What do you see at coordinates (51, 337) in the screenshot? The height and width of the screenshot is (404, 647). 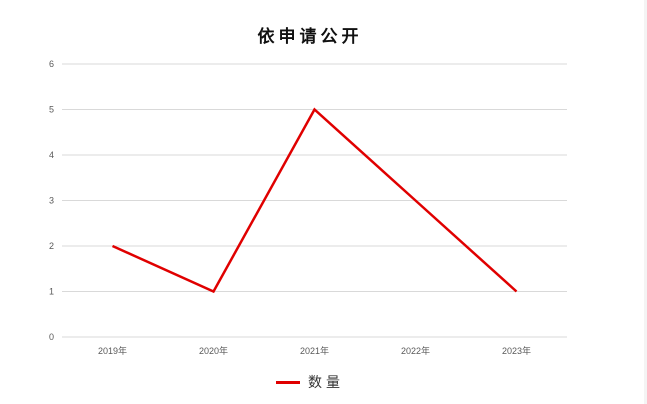 I see `y-tick-label: 0` at bounding box center [51, 337].